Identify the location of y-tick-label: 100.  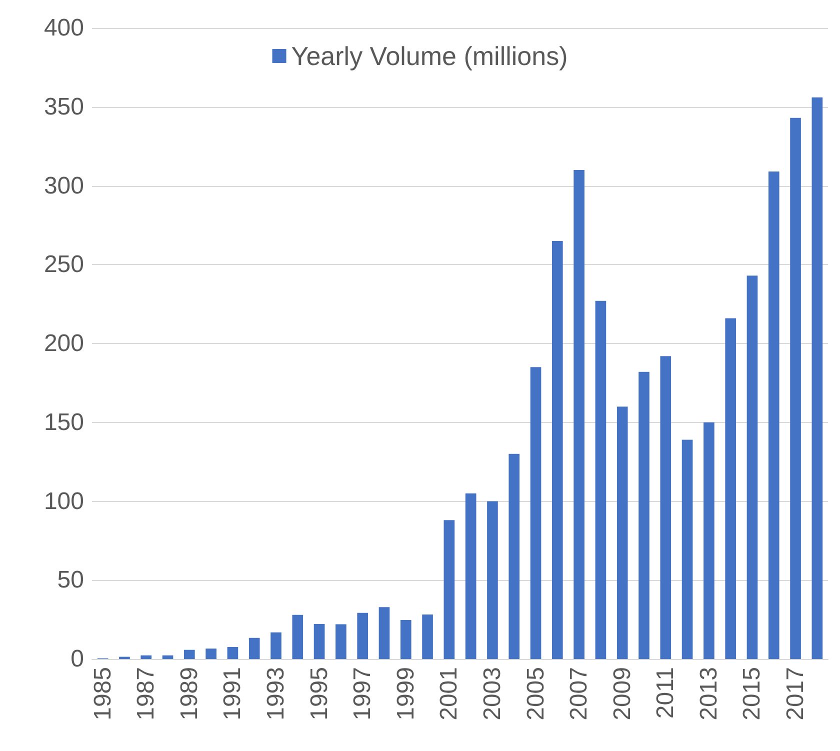
(64, 501).